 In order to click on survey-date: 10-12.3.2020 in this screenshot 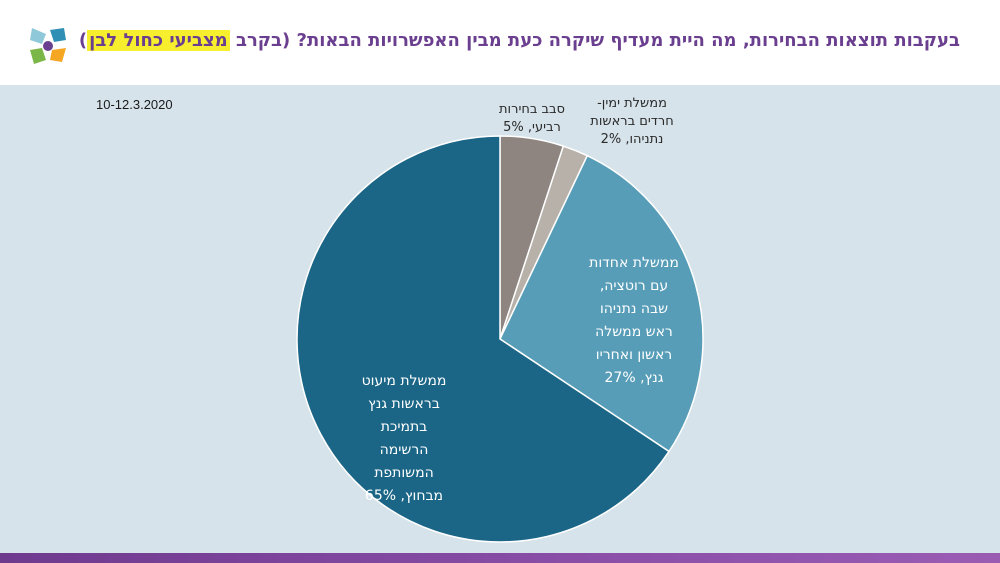, I will do `click(134, 104)`.